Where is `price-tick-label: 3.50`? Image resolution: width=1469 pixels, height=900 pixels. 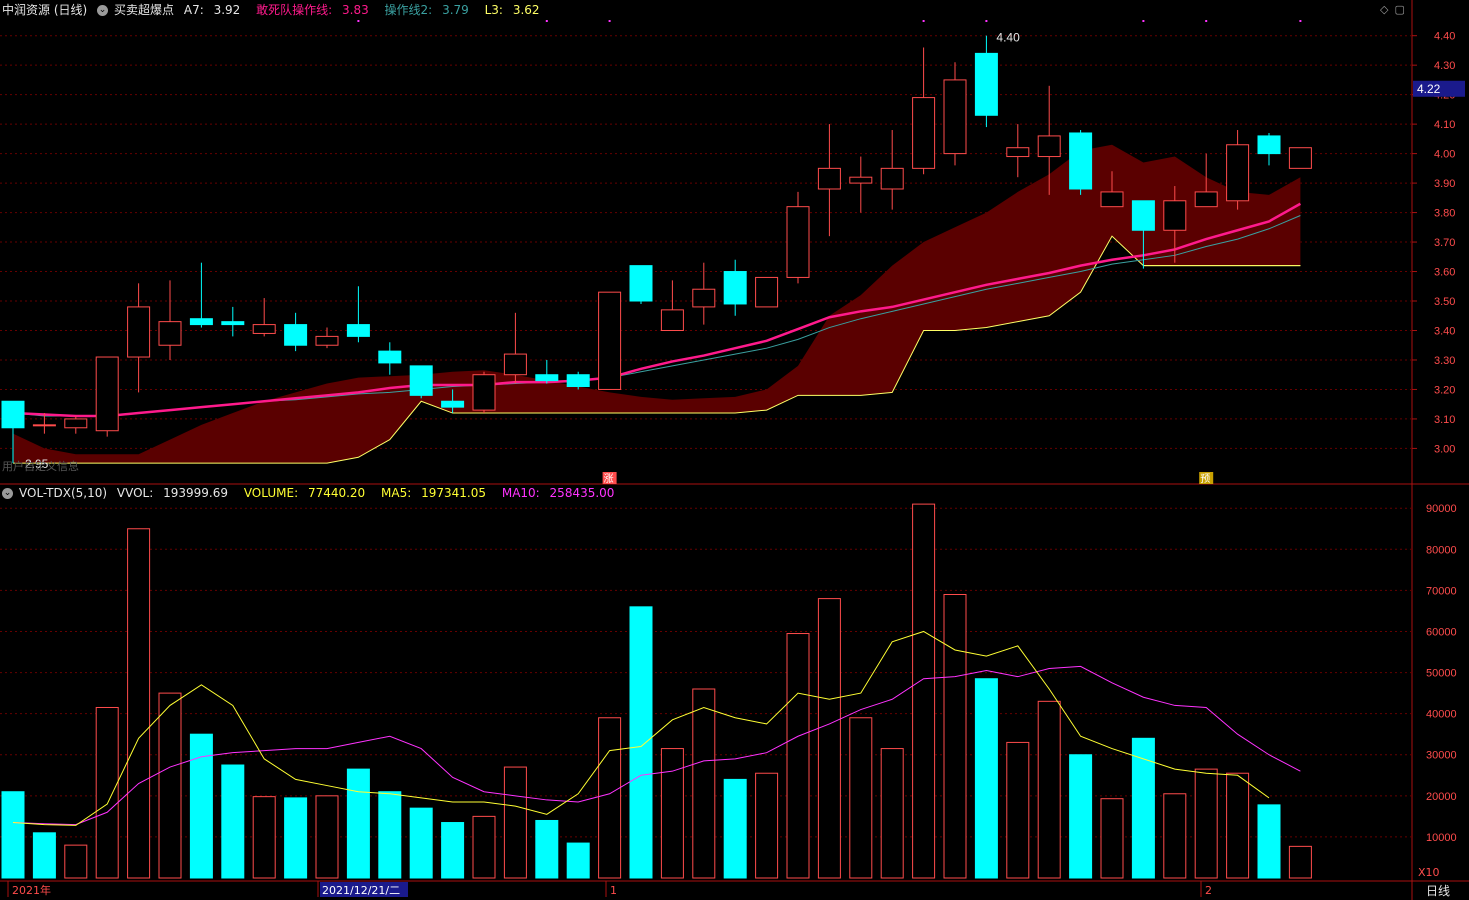 price-tick-label: 3.50 is located at coordinates (1444, 302).